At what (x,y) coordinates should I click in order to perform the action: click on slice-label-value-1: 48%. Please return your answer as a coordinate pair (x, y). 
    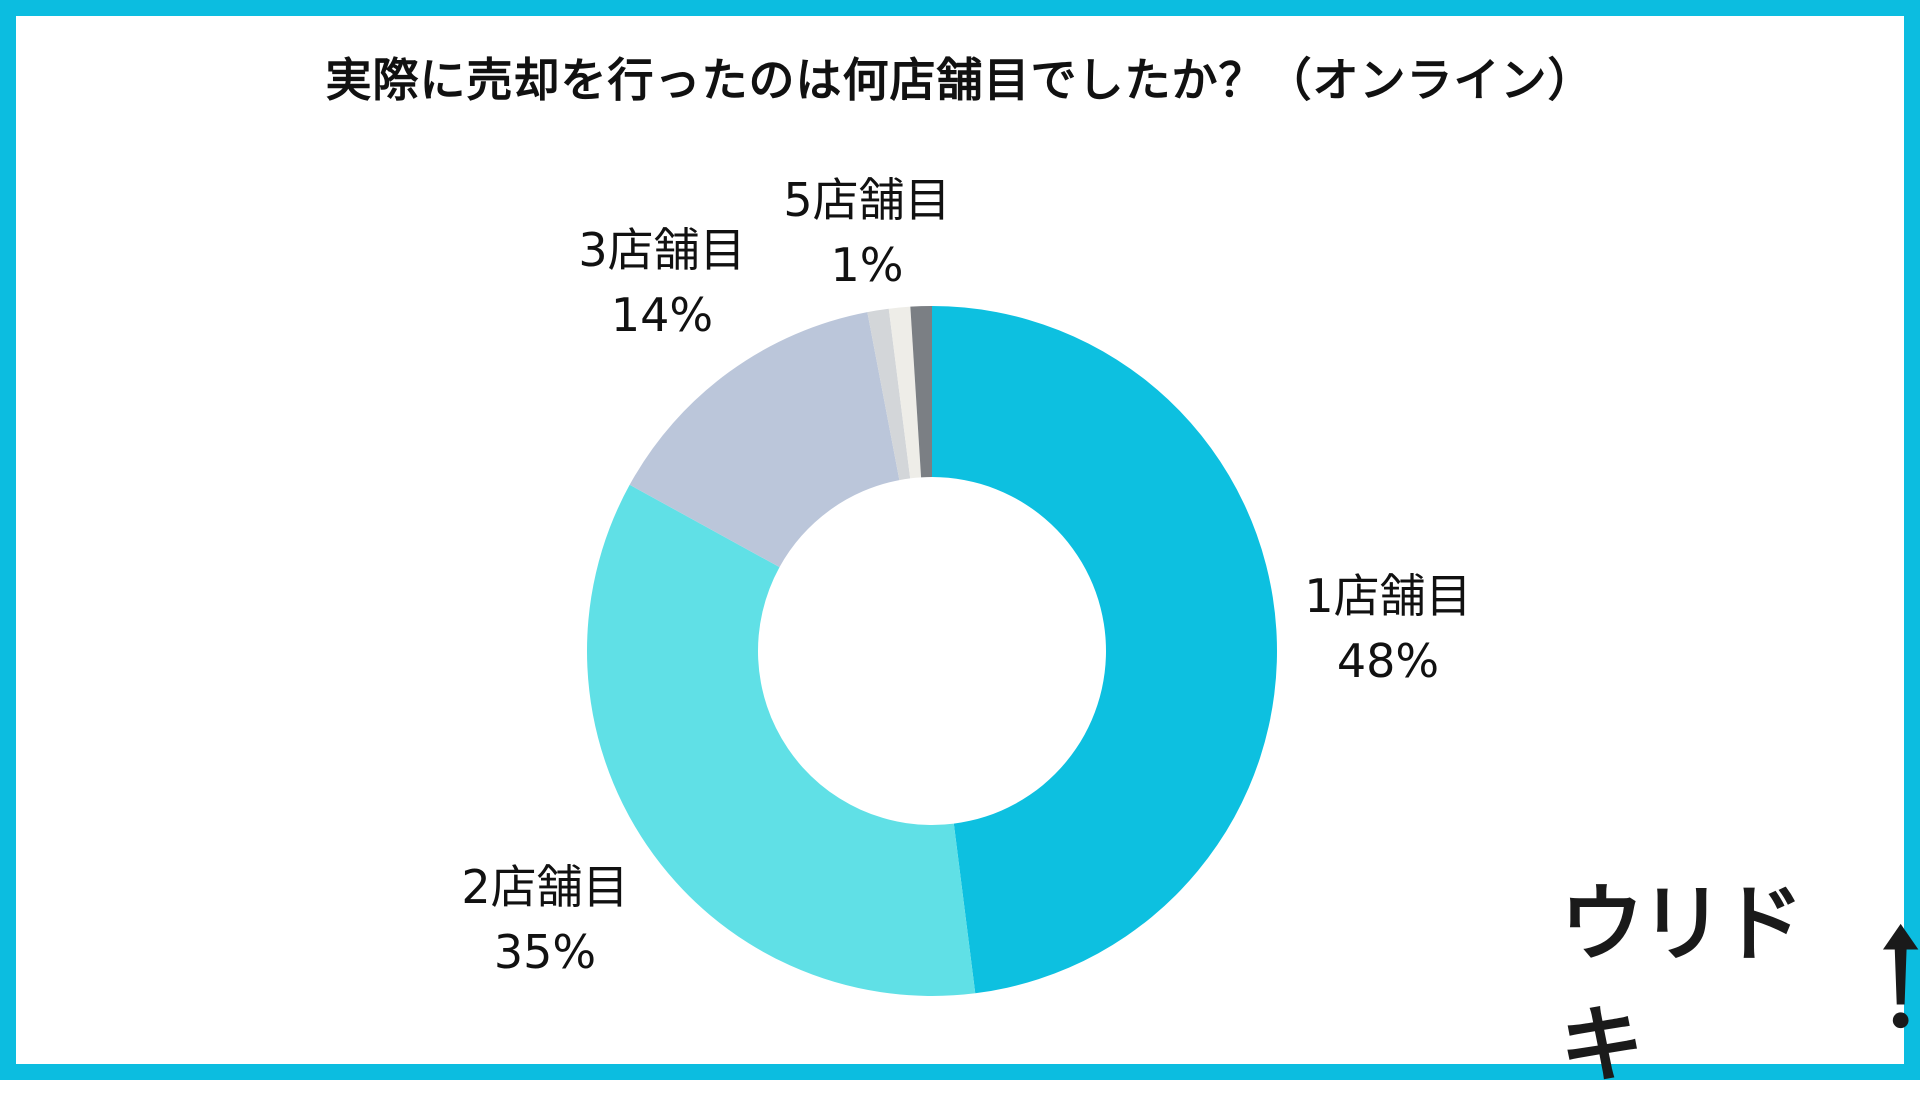
    Looking at the image, I should click on (1388, 661).